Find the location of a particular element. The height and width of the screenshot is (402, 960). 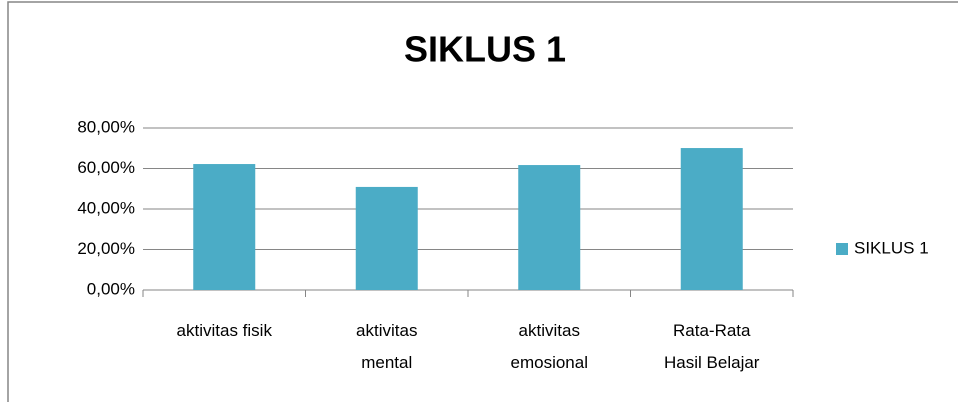

x-tick-label: Rata-Rata Hasil Belajar is located at coordinates (712, 346).